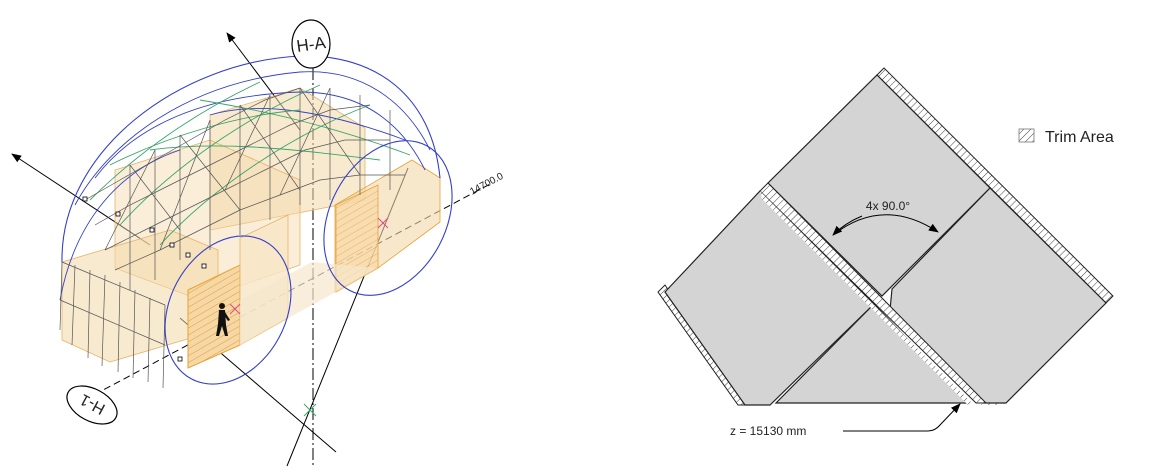 Image resolution: width=1150 pixels, height=473 pixels. I want to click on ridge-nodes, so click(144, 279).